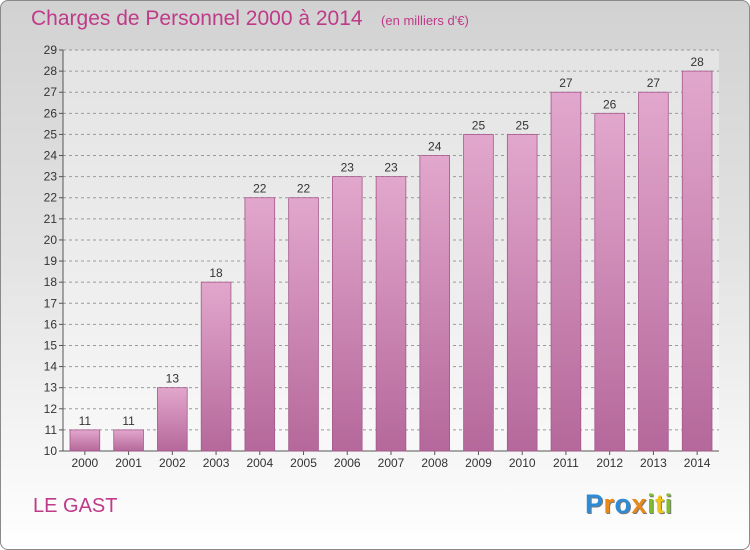 The width and height of the screenshot is (750, 550). What do you see at coordinates (51, 134) in the screenshot?
I see `y-tick-label: 25` at bounding box center [51, 134].